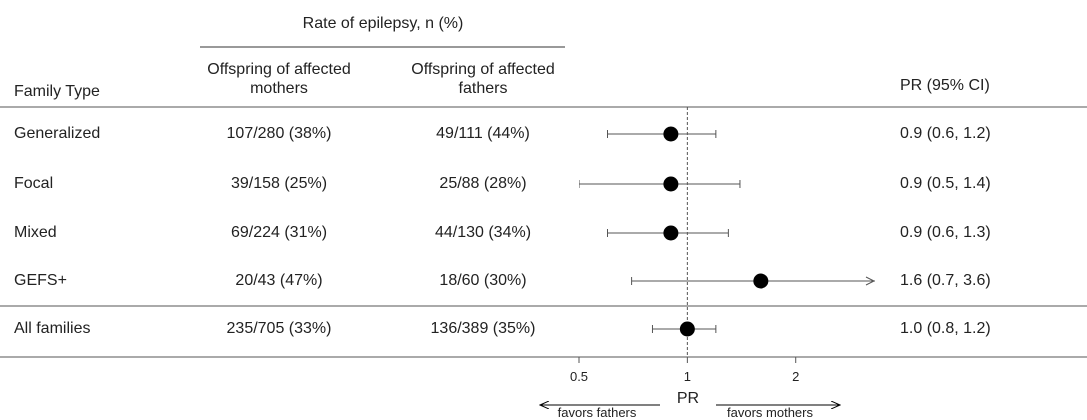 This screenshot has width=1087, height=420. Describe the element at coordinates (383, 23) in the screenshot. I see `group-header: Rate of epilepsy, n (%)` at that location.